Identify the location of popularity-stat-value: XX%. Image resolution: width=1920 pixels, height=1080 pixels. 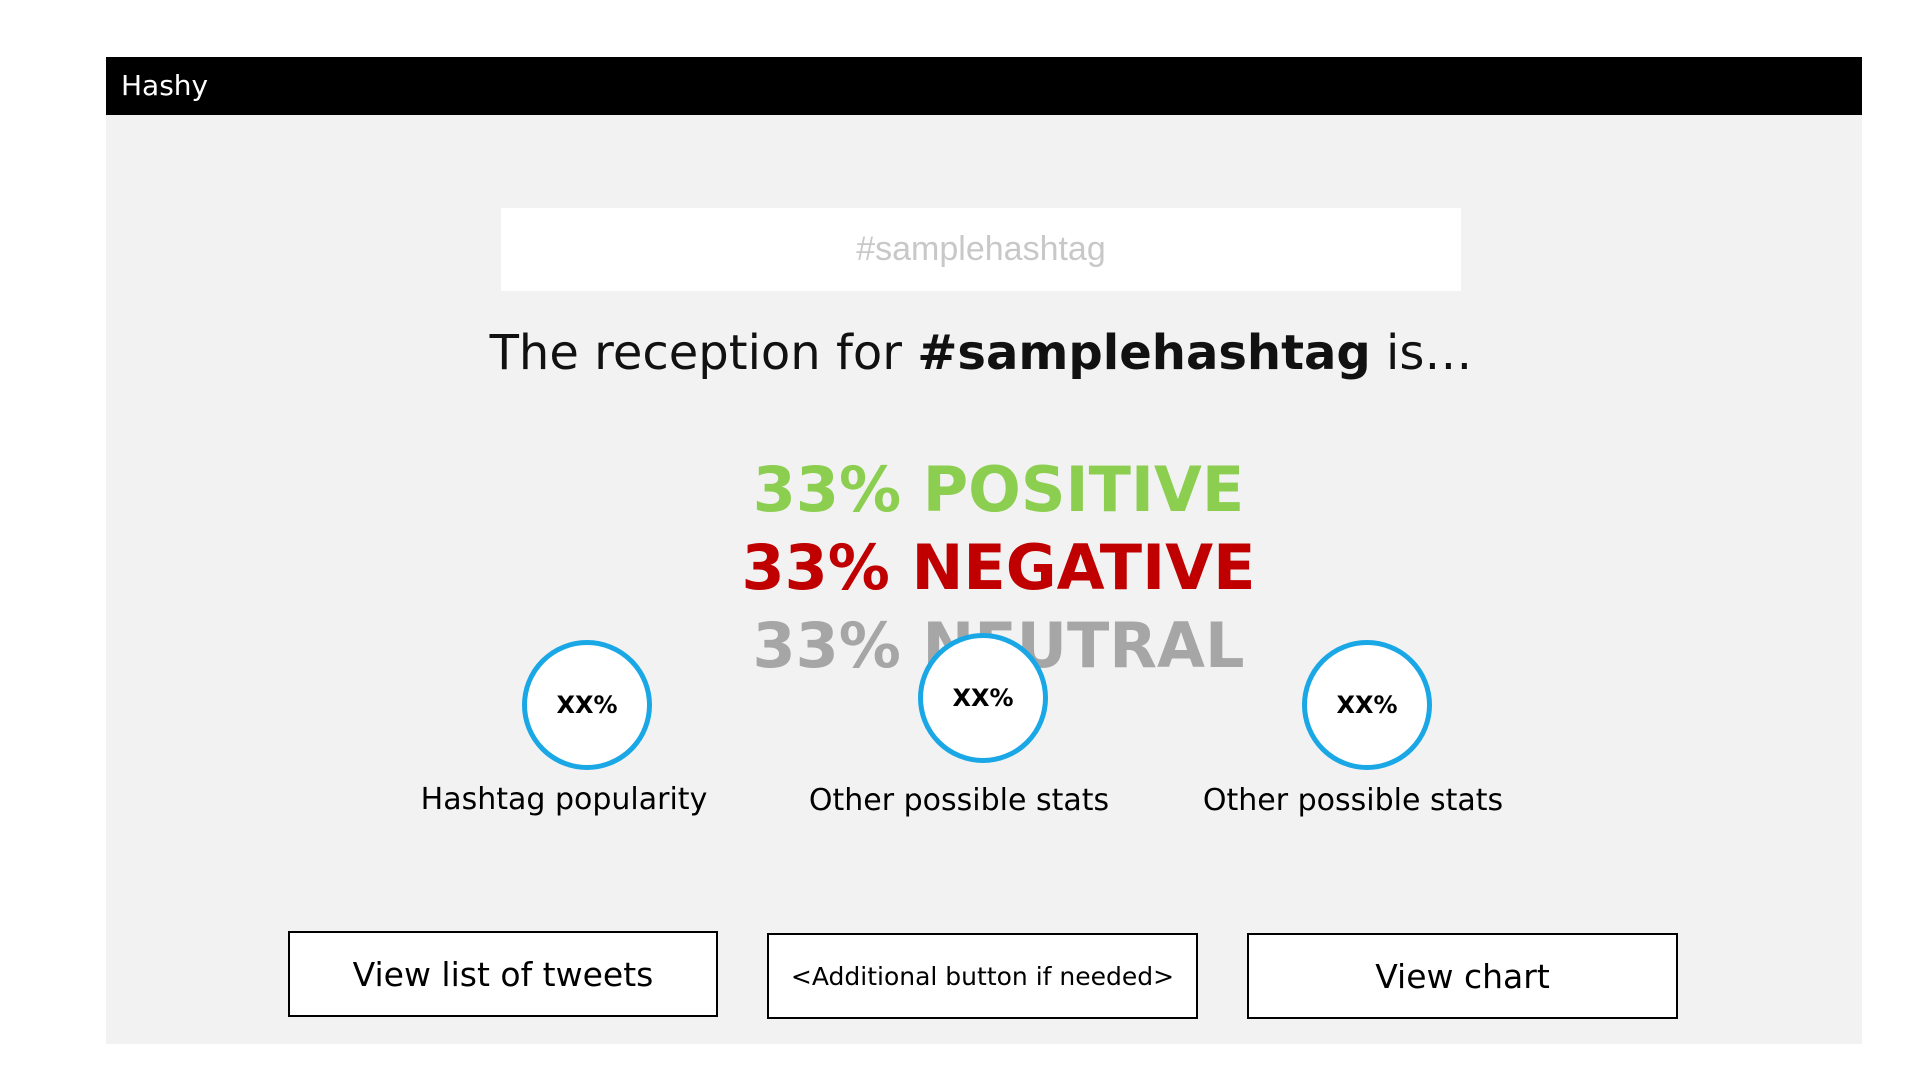
(587, 705).